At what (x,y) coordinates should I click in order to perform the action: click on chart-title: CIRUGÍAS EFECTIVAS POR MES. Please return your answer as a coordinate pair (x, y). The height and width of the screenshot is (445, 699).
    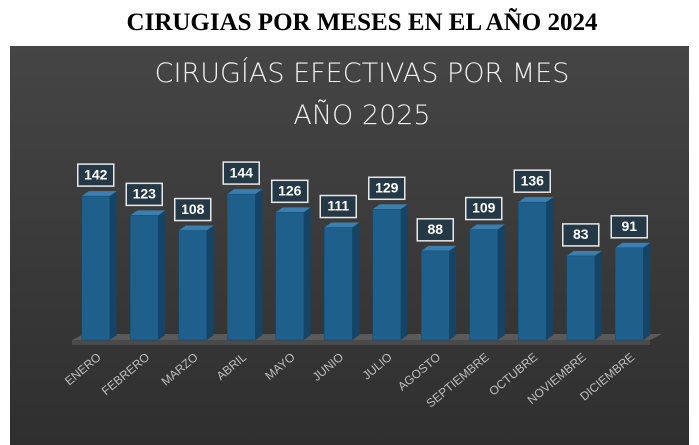
    Looking at the image, I should click on (362, 73).